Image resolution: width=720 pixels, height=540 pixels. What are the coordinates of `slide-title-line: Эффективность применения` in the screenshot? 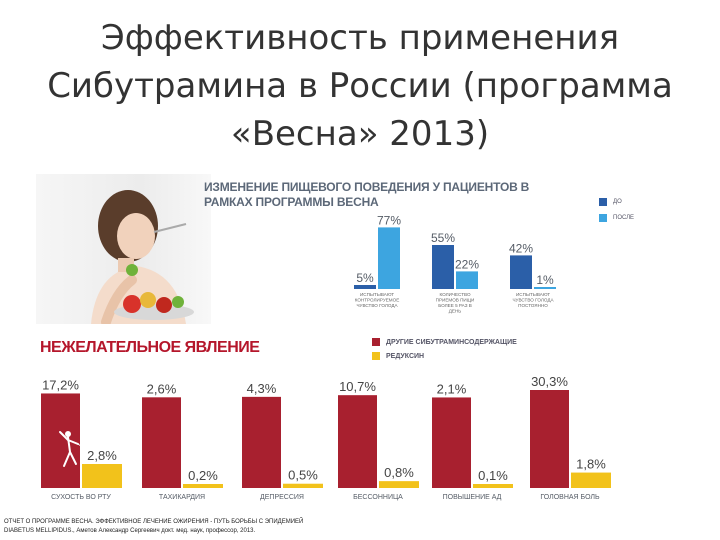 It's located at (360, 38).